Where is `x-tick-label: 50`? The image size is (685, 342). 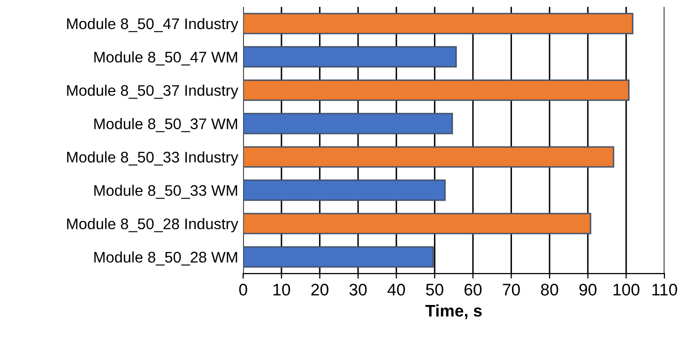 x-tick-label: 50 is located at coordinates (435, 290).